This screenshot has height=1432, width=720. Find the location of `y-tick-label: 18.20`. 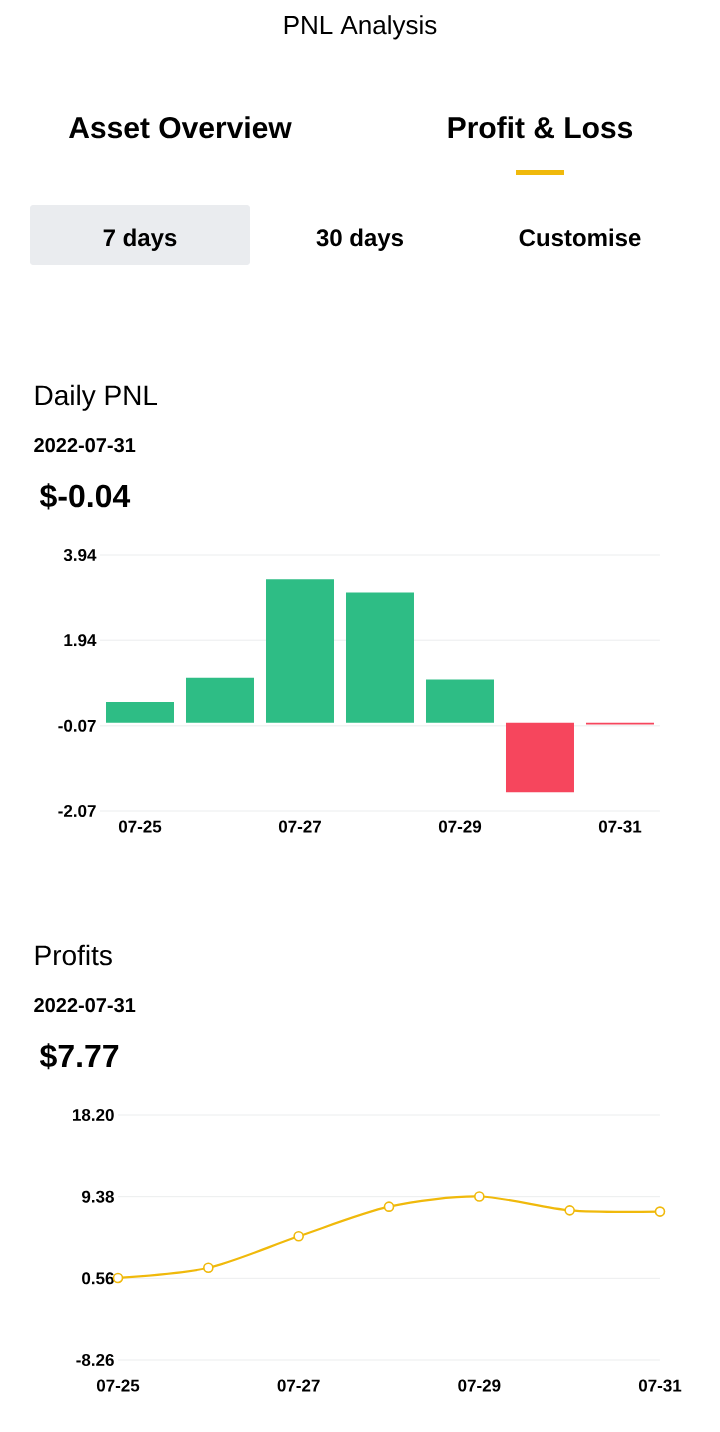

y-tick-label: 18.20 is located at coordinates (93, 1115).